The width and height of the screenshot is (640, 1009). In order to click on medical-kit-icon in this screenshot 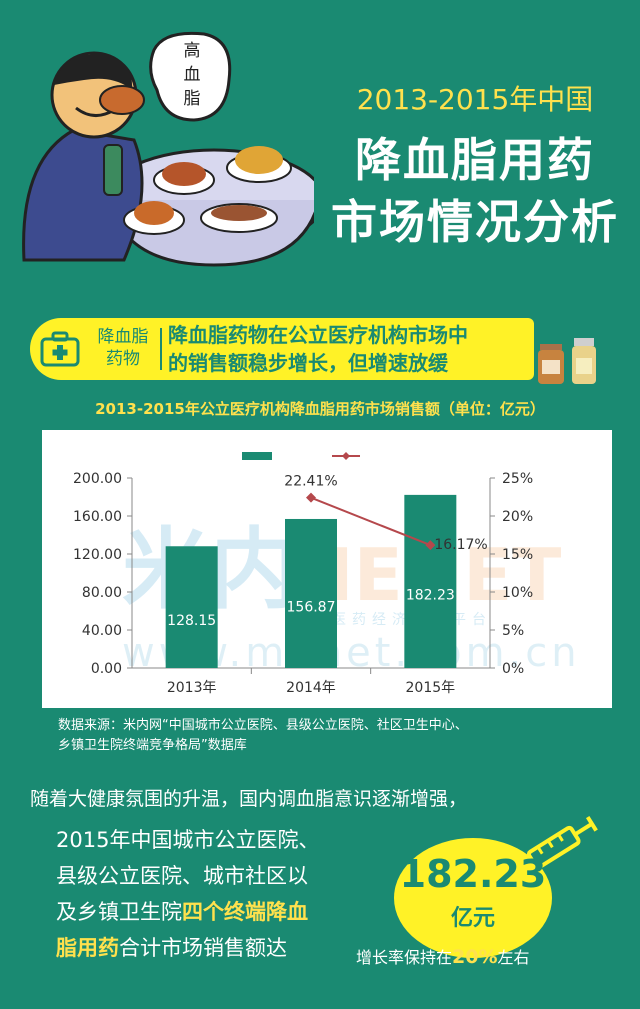, I will do `click(60, 349)`.